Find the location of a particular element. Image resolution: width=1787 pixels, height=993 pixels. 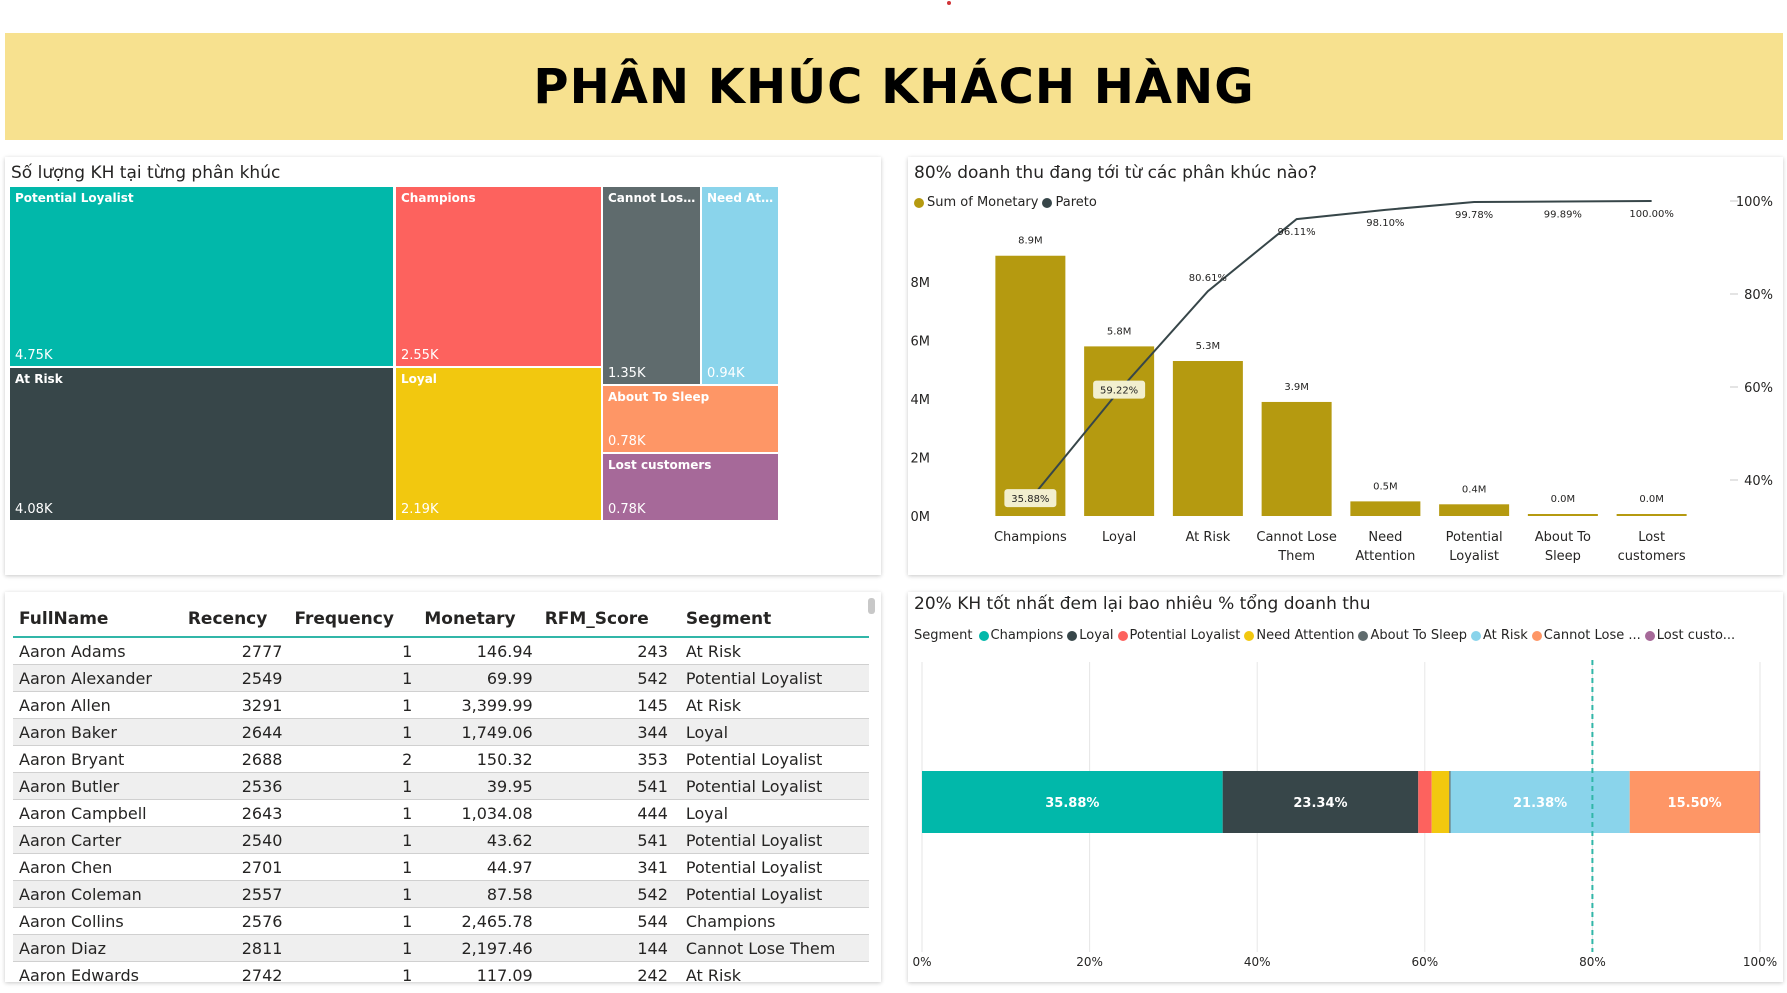

x-axis-tick: Attention is located at coordinates (1385, 556).